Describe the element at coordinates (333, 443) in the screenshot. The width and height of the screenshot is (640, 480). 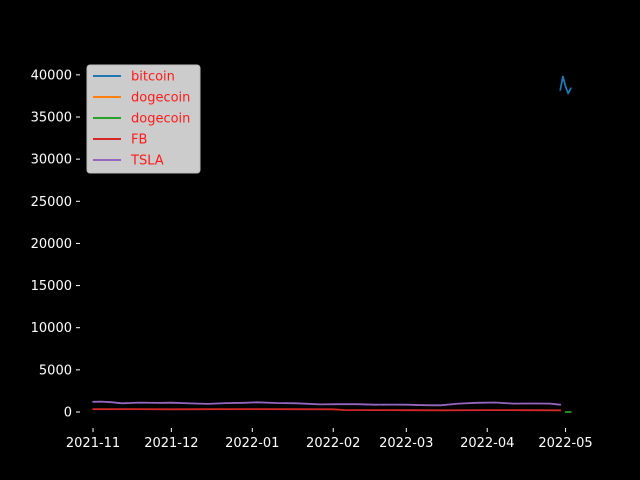
I see `x-tick-label: 2022-02` at that location.